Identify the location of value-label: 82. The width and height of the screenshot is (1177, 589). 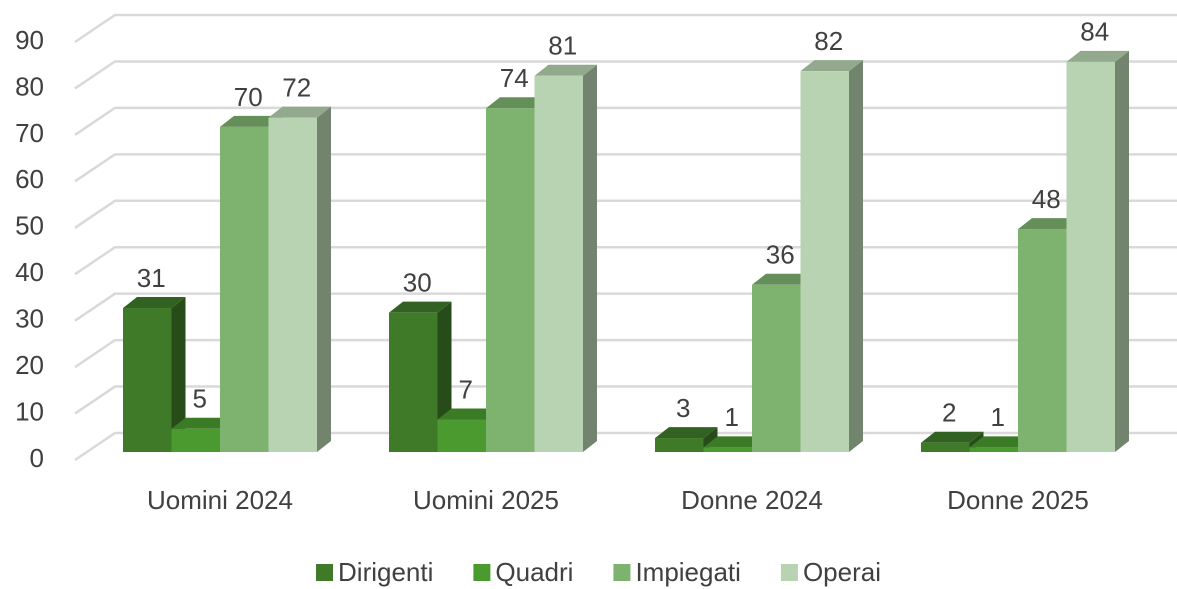
(828, 41).